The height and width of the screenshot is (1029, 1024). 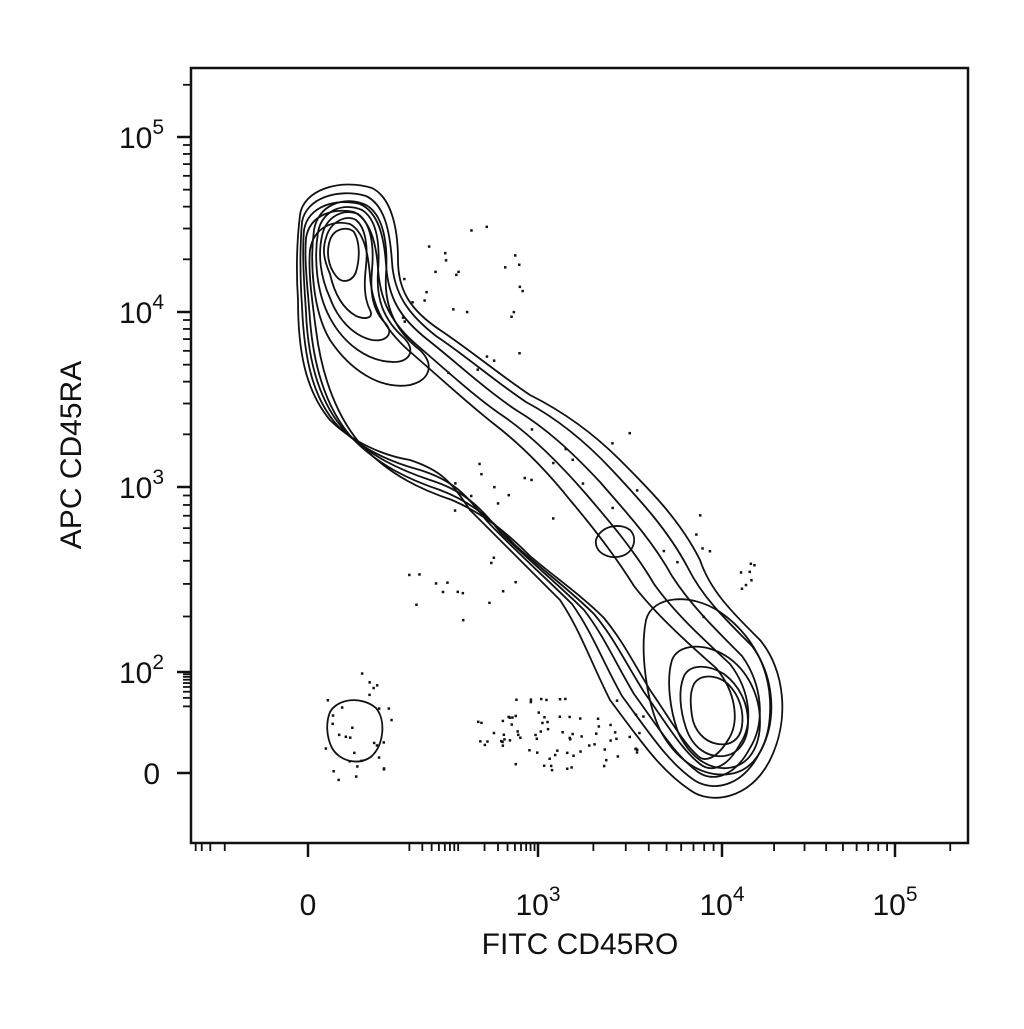 What do you see at coordinates (615, 541) in the screenshot?
I see `contour-island` at bounding box center [615, 541].